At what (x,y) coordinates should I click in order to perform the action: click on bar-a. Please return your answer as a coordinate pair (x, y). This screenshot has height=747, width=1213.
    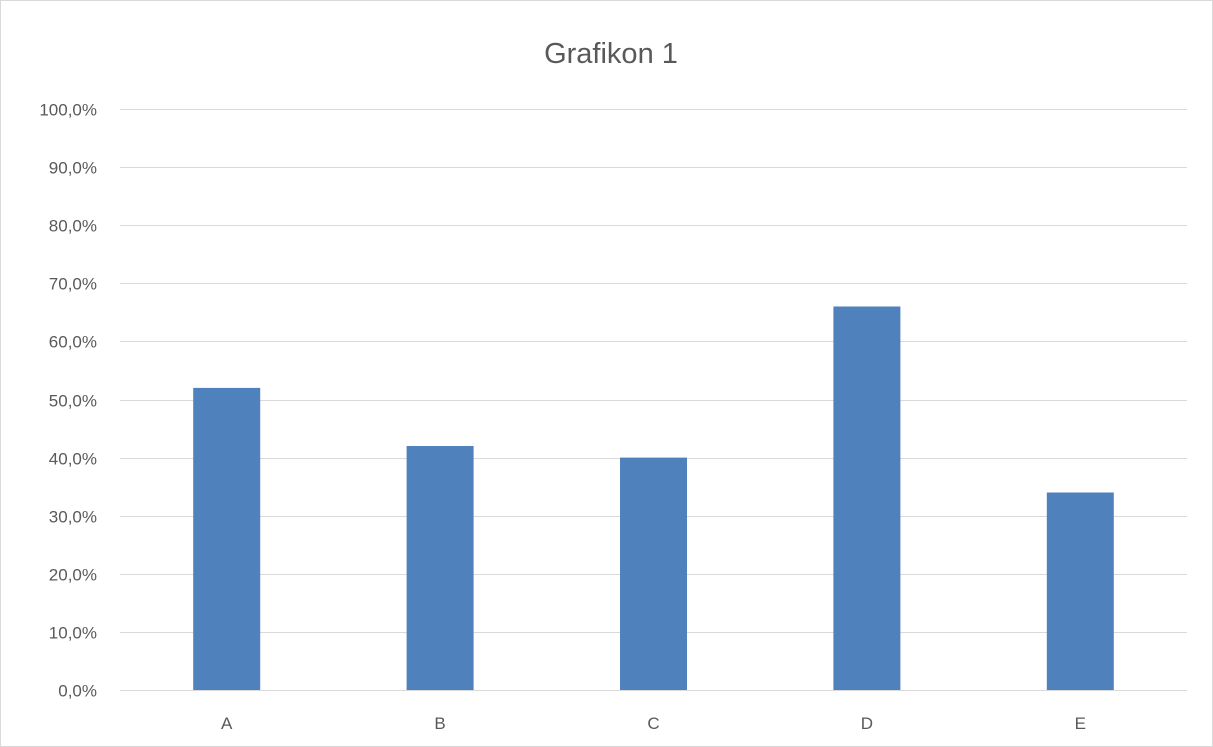
    Looking at the image, I should click on (227, 538).